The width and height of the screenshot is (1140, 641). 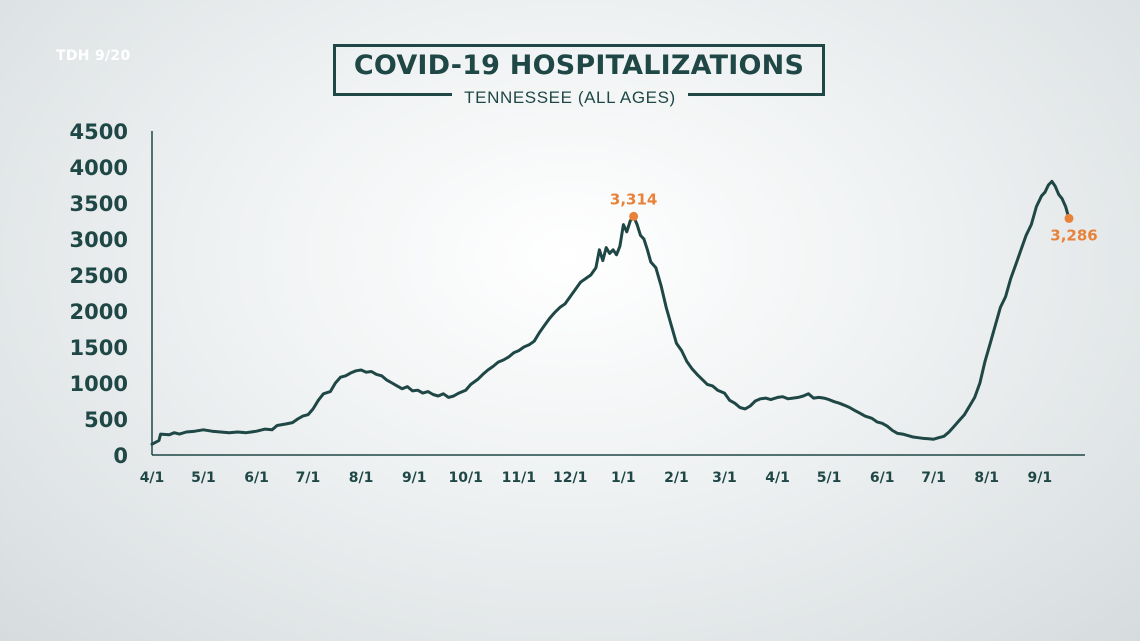 What do you see at coordinates (623, 478) in the screenshot?
I see `x-tick-label: 1/1` at bounding box center [623, 478].